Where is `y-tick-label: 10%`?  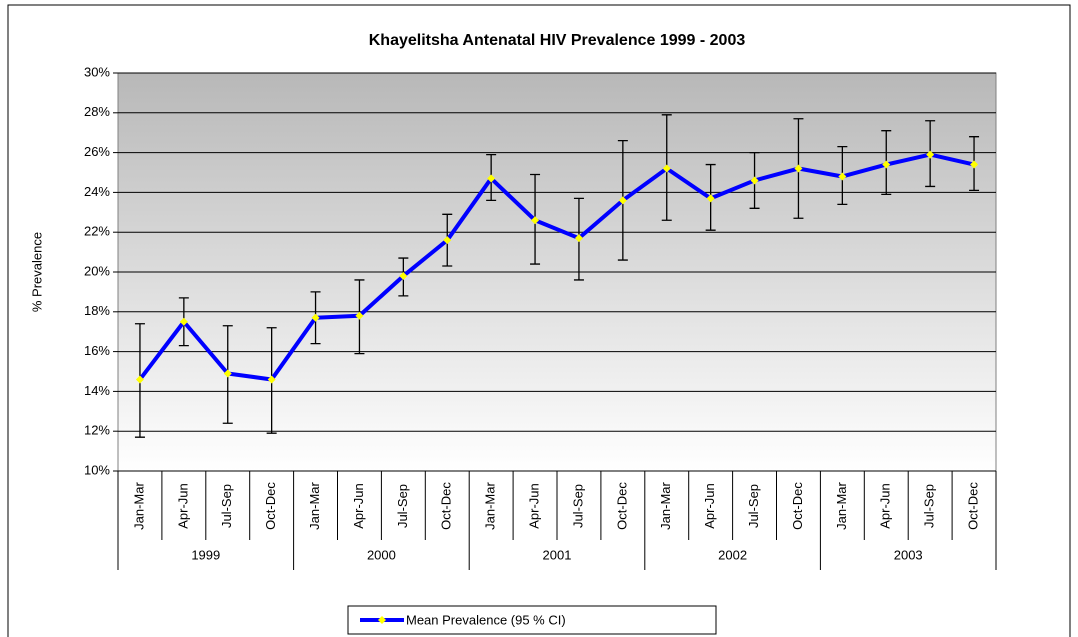
y-tick-label: 10% is located at coordinates (97, 469).